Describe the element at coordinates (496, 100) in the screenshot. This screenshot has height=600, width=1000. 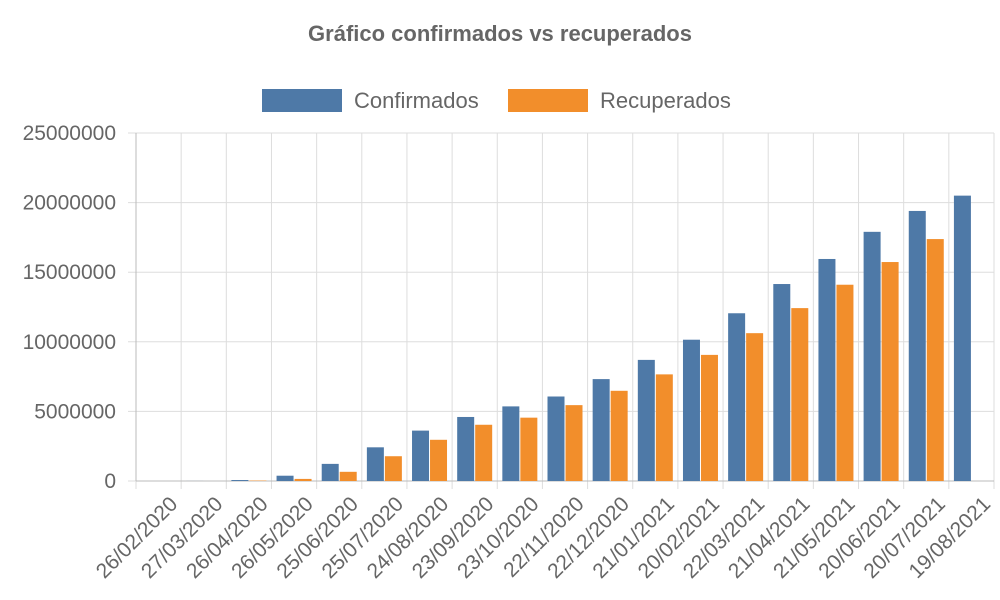
I see `legend: Confirmados Recuperados` at that location.